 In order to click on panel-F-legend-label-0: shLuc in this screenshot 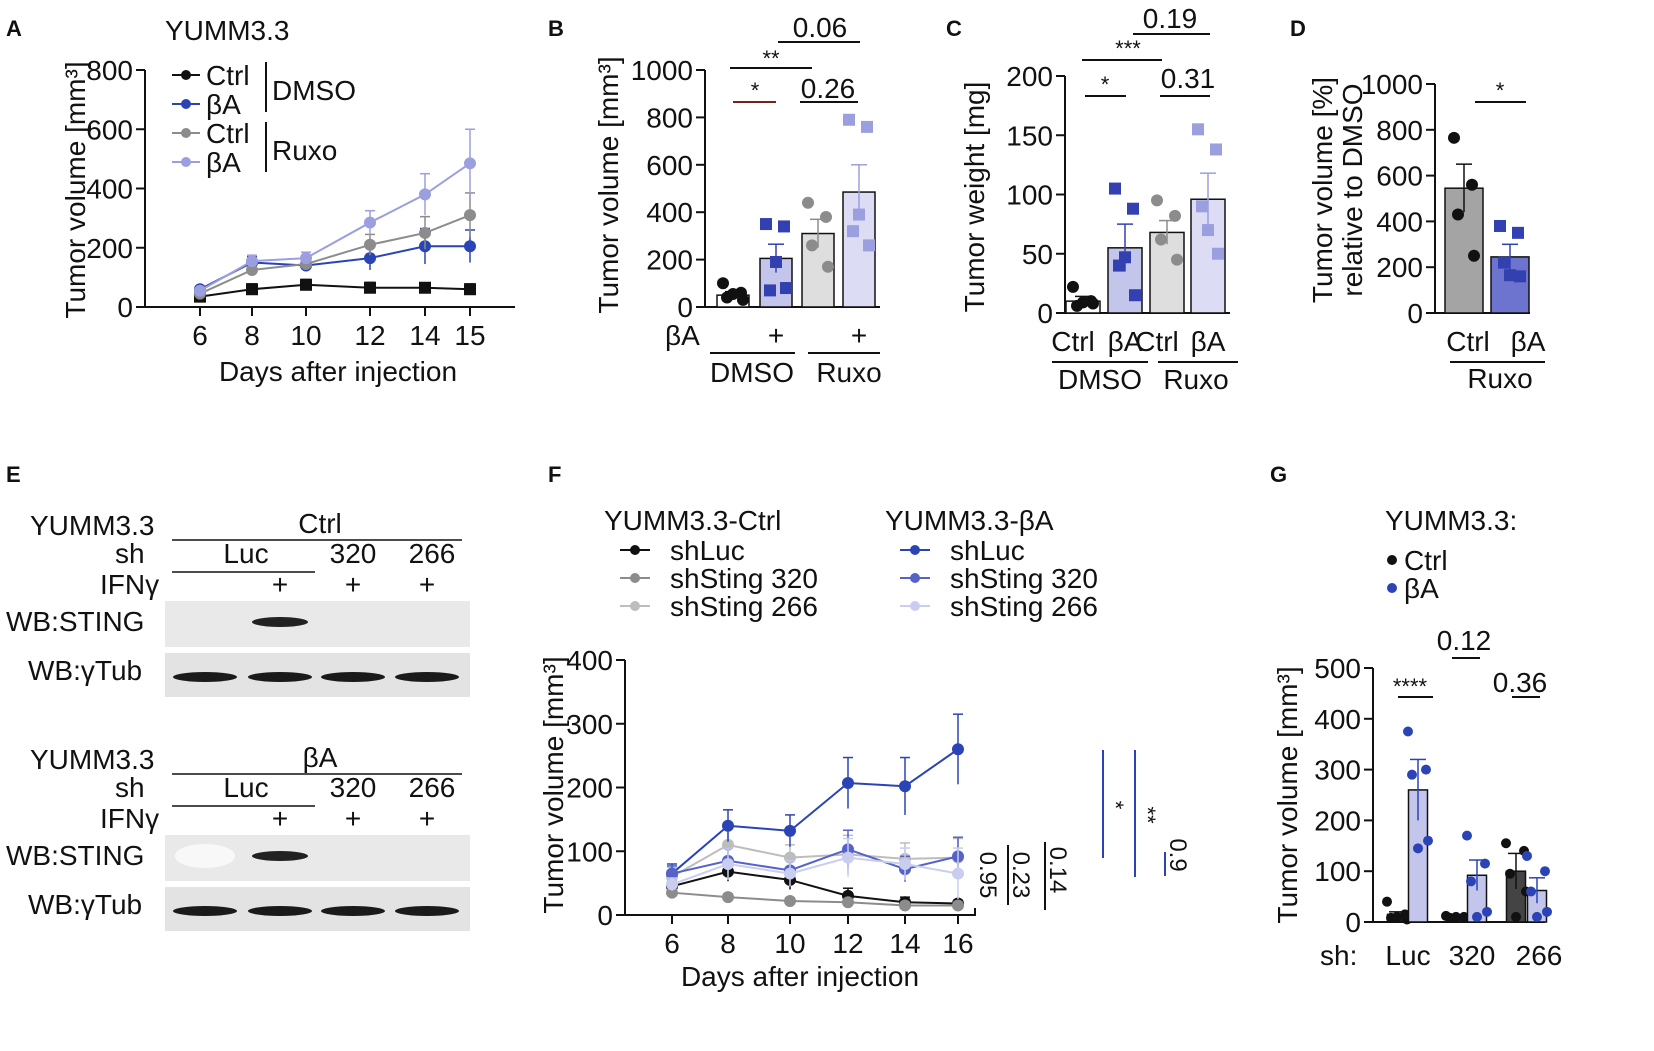, I will do `click(707, 550)`.